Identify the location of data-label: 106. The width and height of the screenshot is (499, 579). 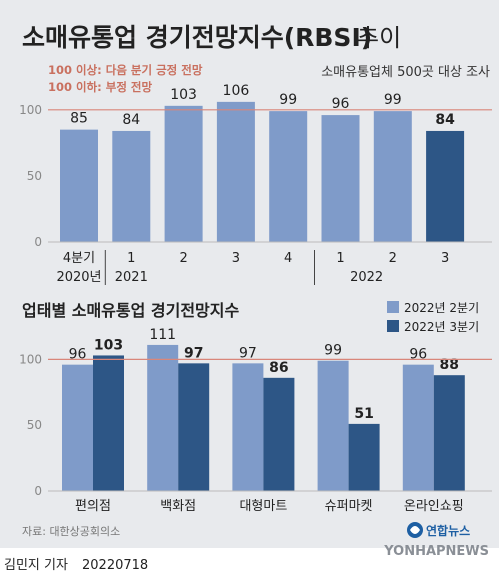
(236, 91).